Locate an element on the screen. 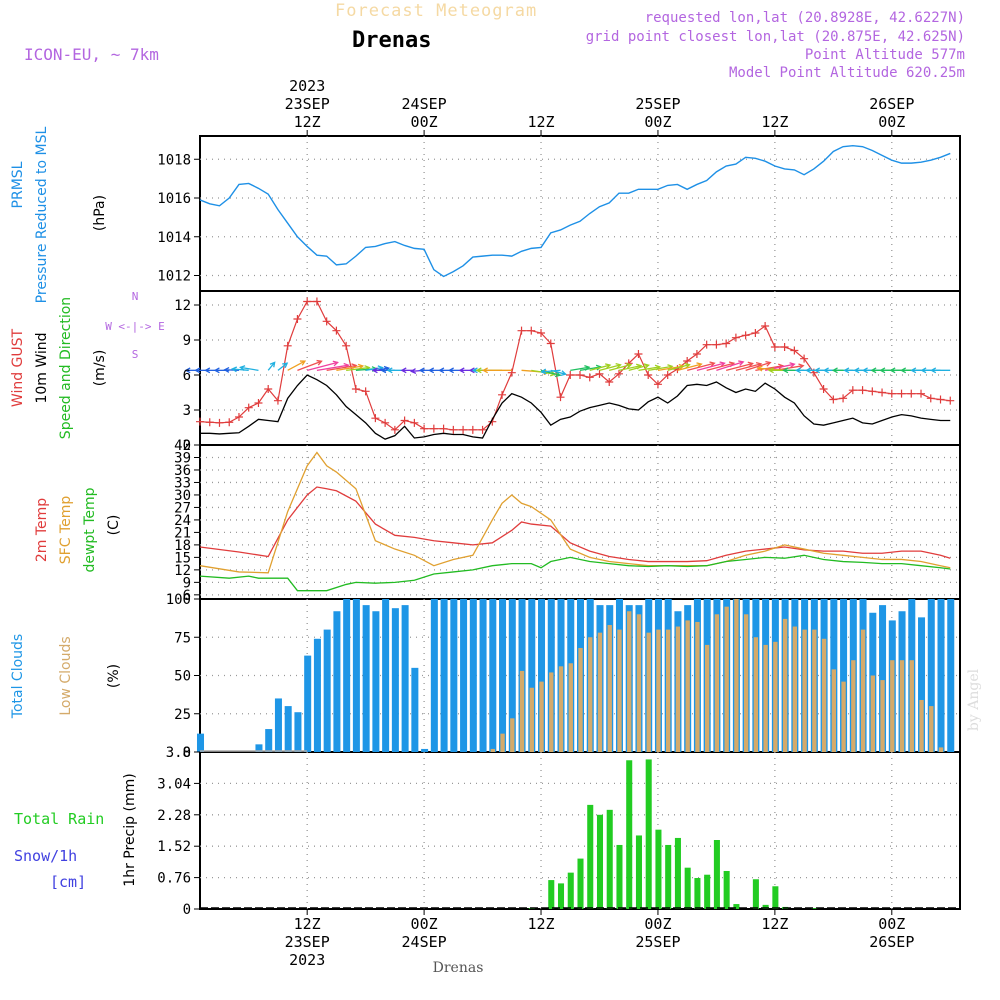 Image resolution: width=1000 pixels, height=1000 pixels. y-tick-label: 42 is located at coordinates (182, 446).